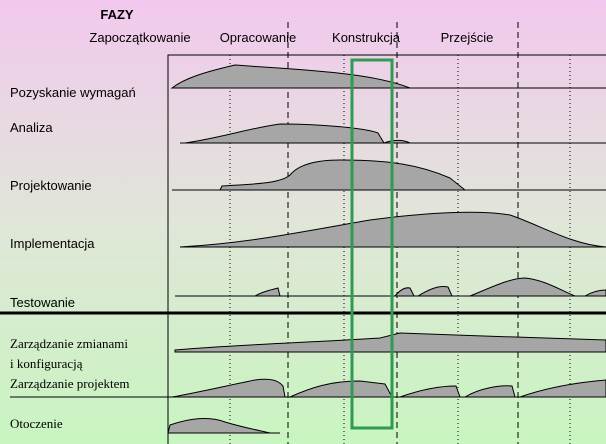 Image resolution: width=606 pixels, height=444 pixels. What do you see at coordinates (117, 14) in the screenshot?
I see `header-title: FAZY` at bounding box center [117, 14].